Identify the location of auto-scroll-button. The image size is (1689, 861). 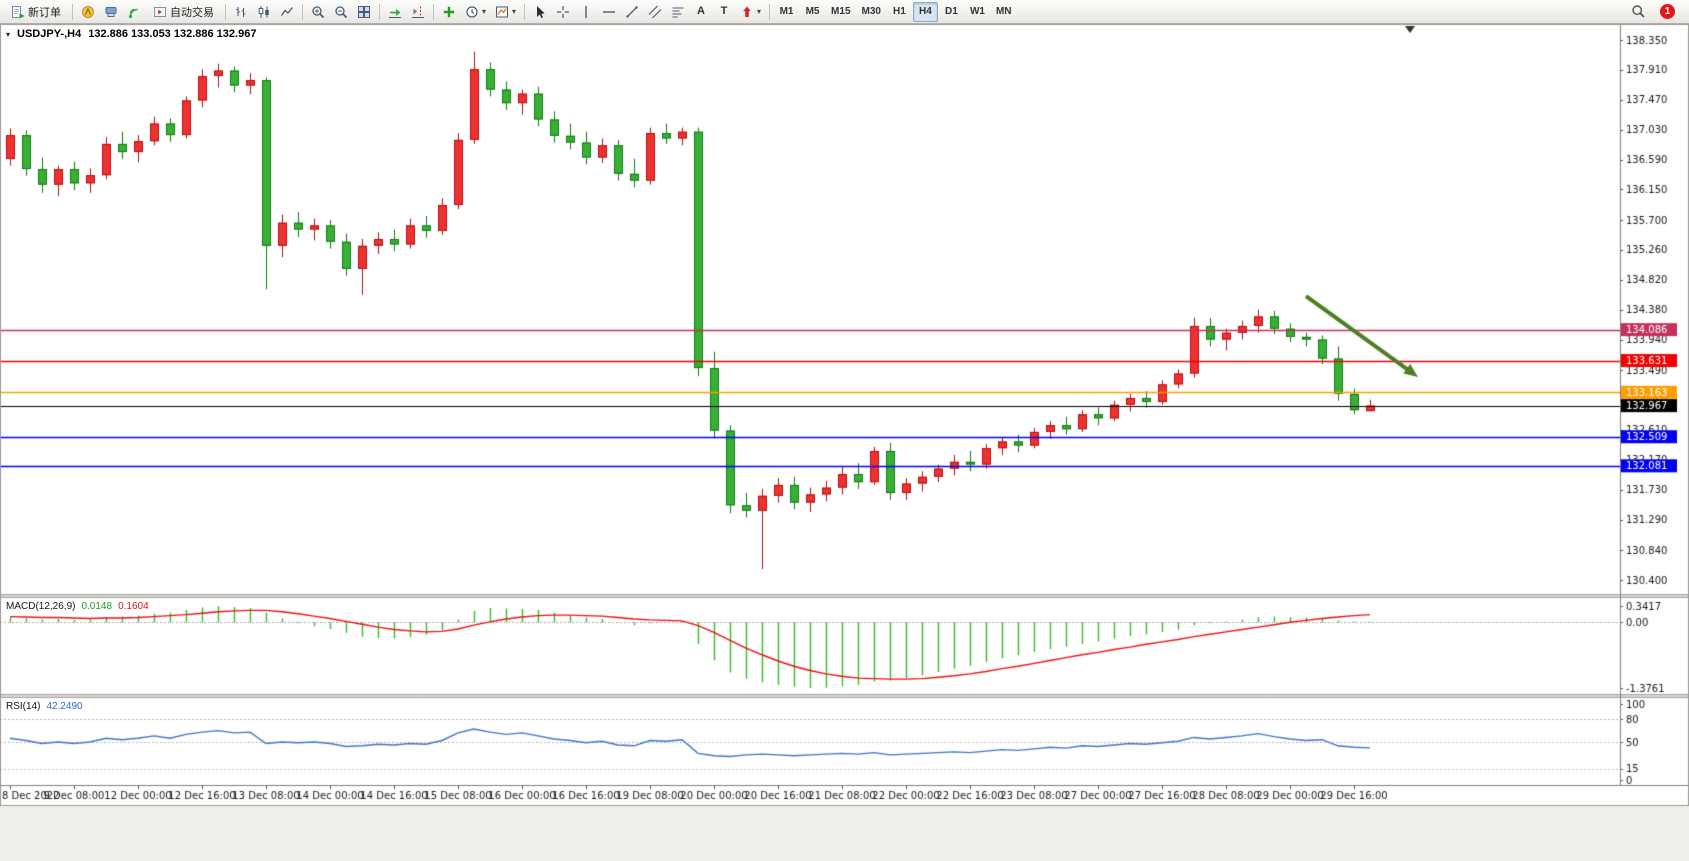
(395, 12).